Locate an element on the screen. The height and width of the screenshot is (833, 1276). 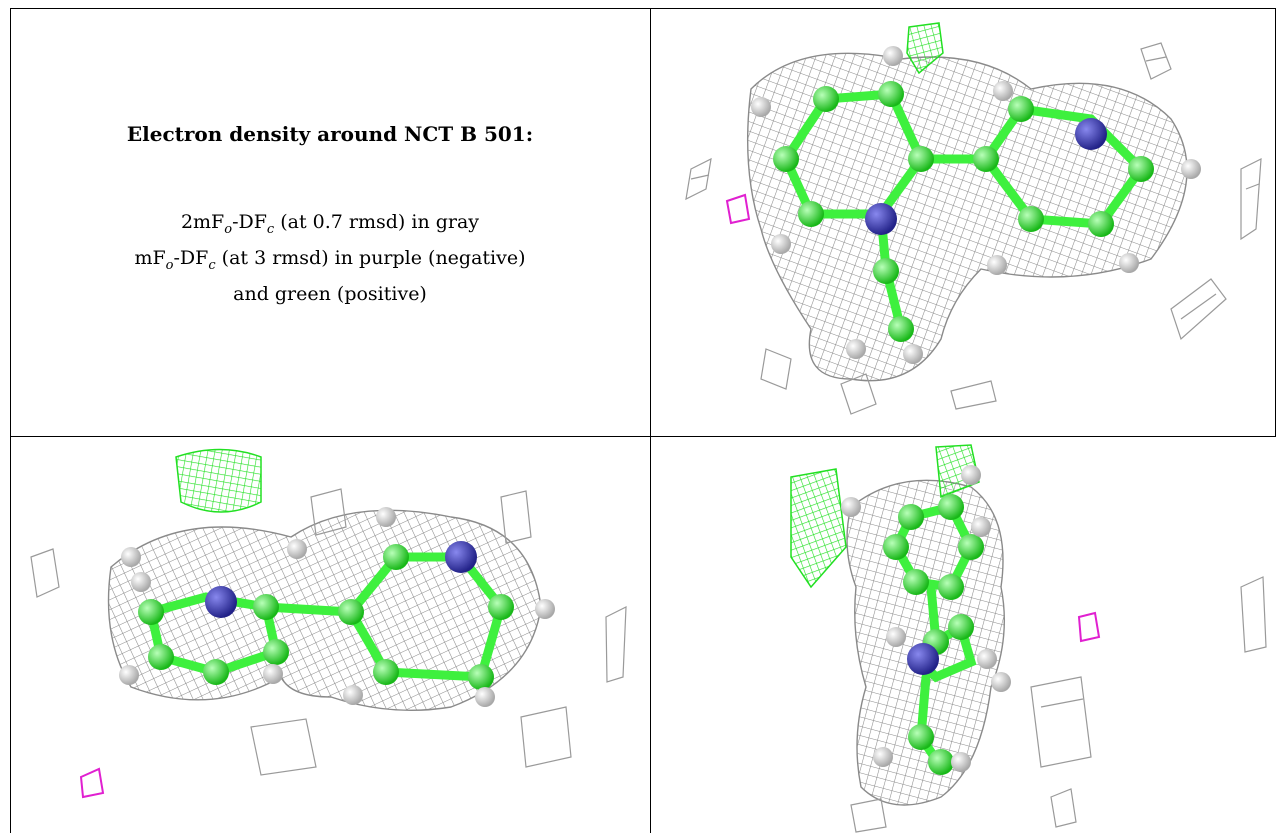
table-border-middle is located at coordinates (643, 436).